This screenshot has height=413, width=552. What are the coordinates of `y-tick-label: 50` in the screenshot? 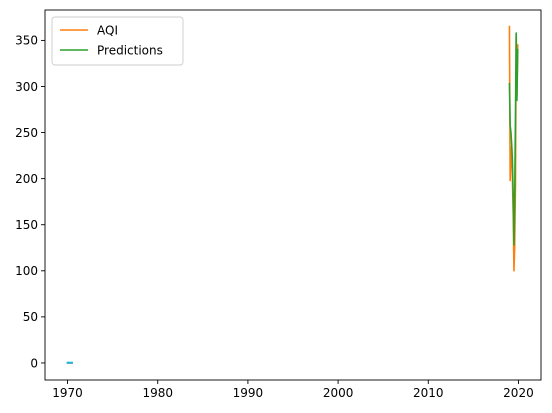 It's located at (30, 317).